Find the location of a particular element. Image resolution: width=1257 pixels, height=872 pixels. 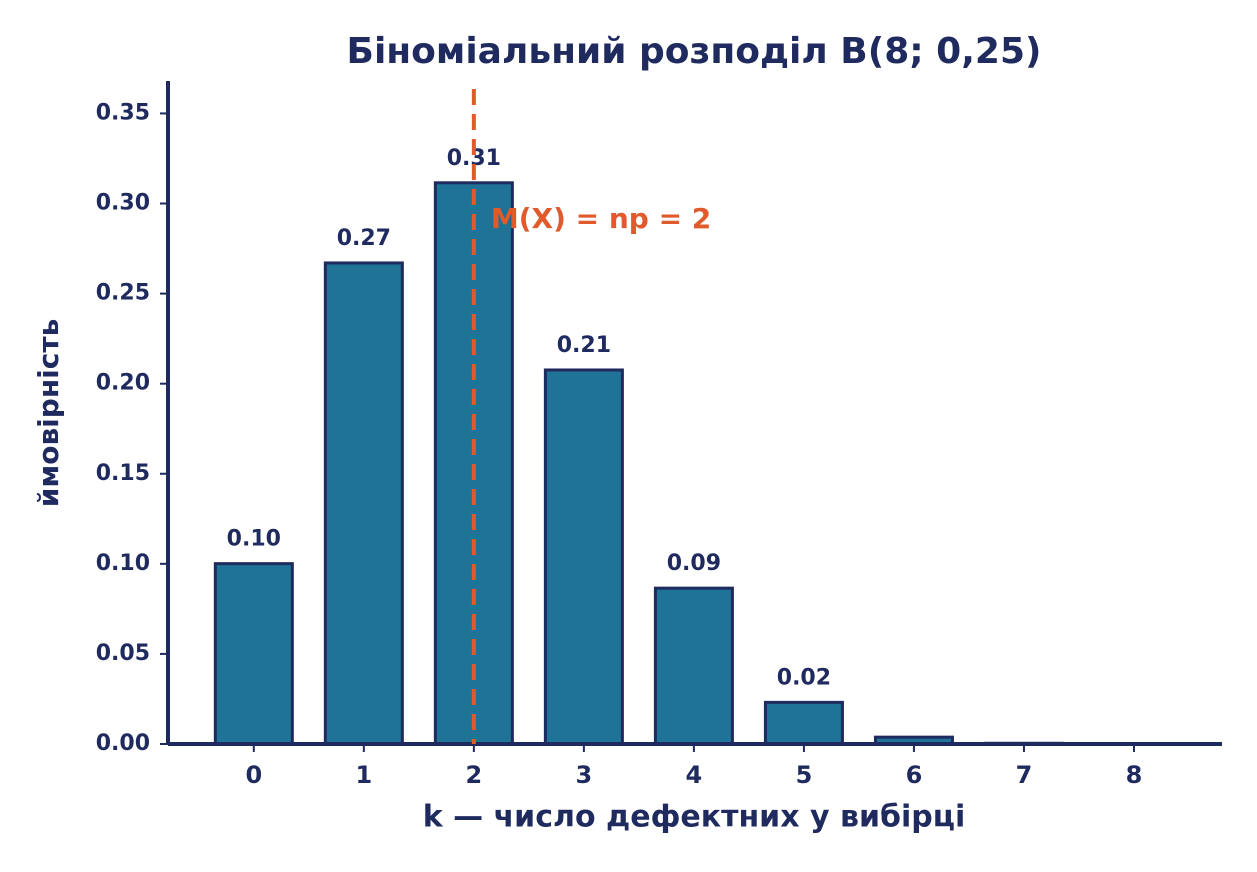

y-tick-label: 0.25 is located at coordinates (123, 293).